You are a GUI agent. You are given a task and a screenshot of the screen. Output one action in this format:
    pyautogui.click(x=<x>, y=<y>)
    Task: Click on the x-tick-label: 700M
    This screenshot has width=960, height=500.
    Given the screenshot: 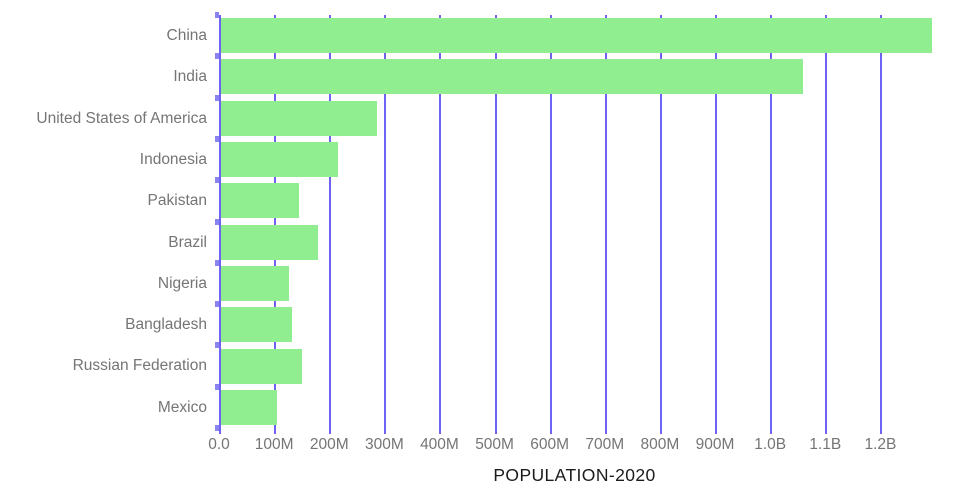 What is the action you would take?
    pyautogui.click(x=605, y=444)
    